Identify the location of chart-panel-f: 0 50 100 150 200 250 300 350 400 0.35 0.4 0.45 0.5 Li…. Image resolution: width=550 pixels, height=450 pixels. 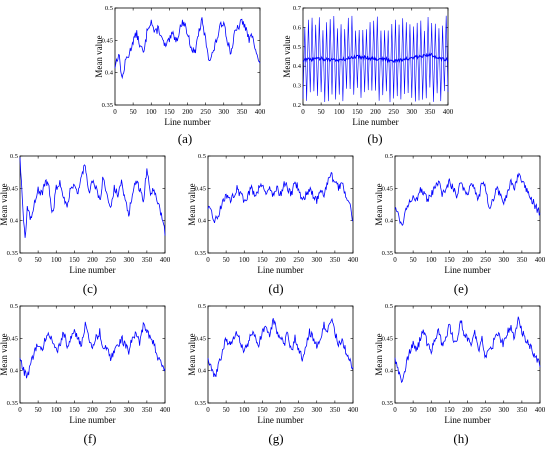
(87, 364).